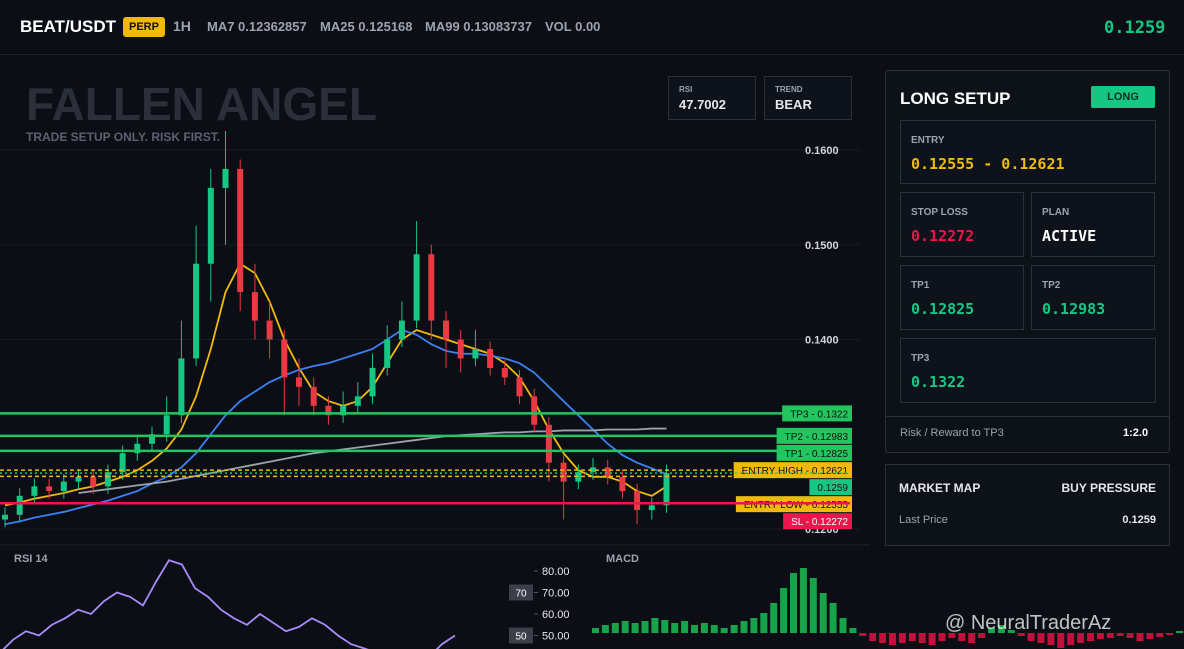  I want to click on level-label: TP3 - 0.1322, so click(817, 413).